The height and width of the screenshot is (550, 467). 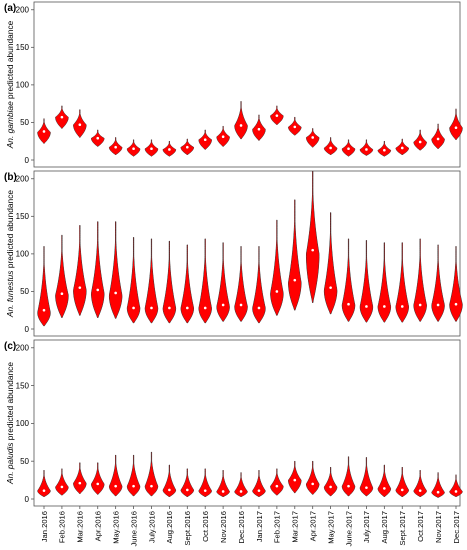 What do you see at coordinates (312, 526) in the screenshot?
I see `x-tick-label: Apr.2017` at bounding box center [312, 526].